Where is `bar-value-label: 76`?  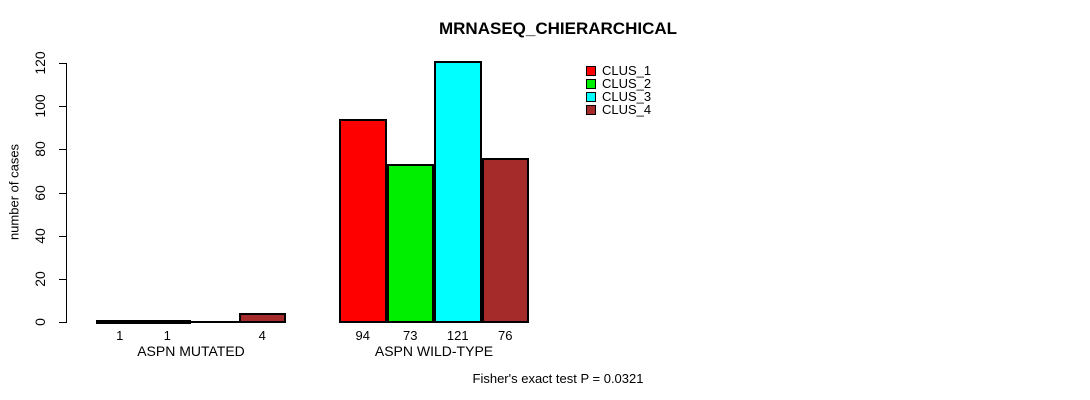
bar-value-label: 76 is located at coordinates (505, 335).